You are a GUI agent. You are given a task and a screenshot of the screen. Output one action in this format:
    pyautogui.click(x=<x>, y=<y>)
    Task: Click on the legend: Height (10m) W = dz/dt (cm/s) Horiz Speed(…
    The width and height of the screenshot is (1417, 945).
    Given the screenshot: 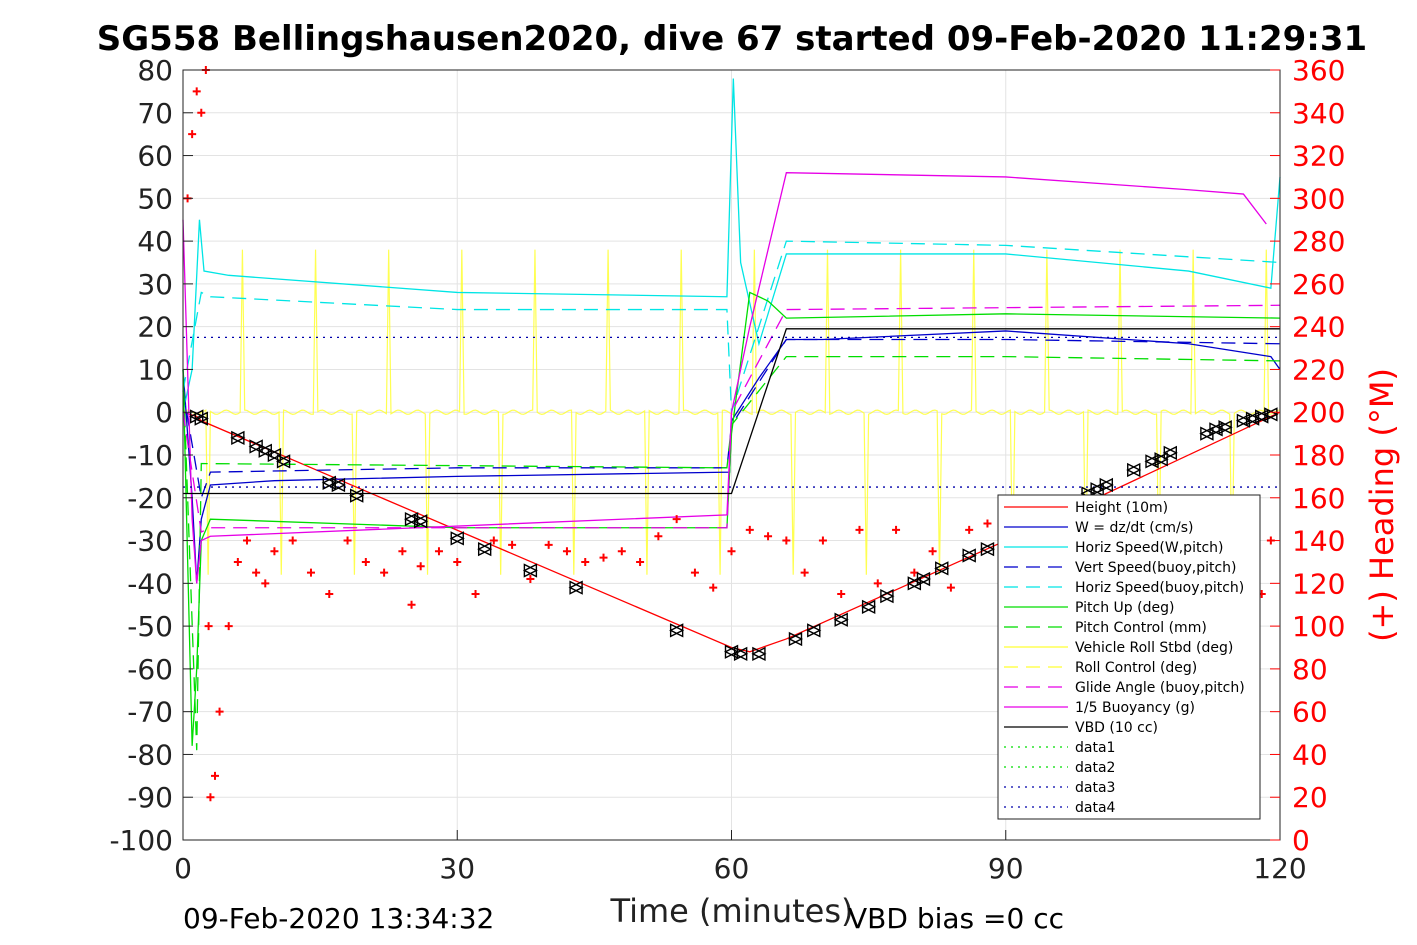 What is the action you would take?
    pyautogui.click(x=1129, y=657)
    